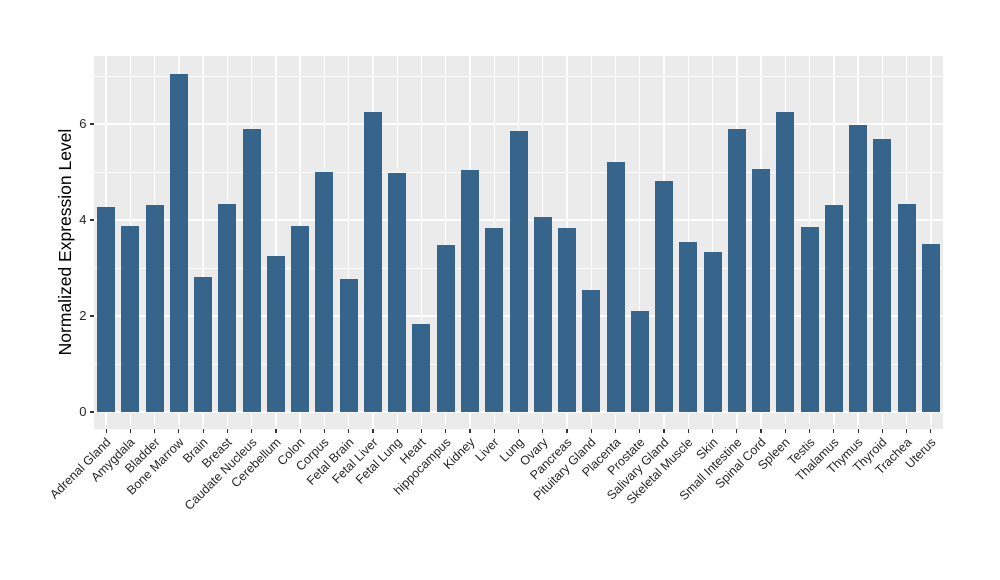  I want to click on bar-small-intestine, so click(736, 270).